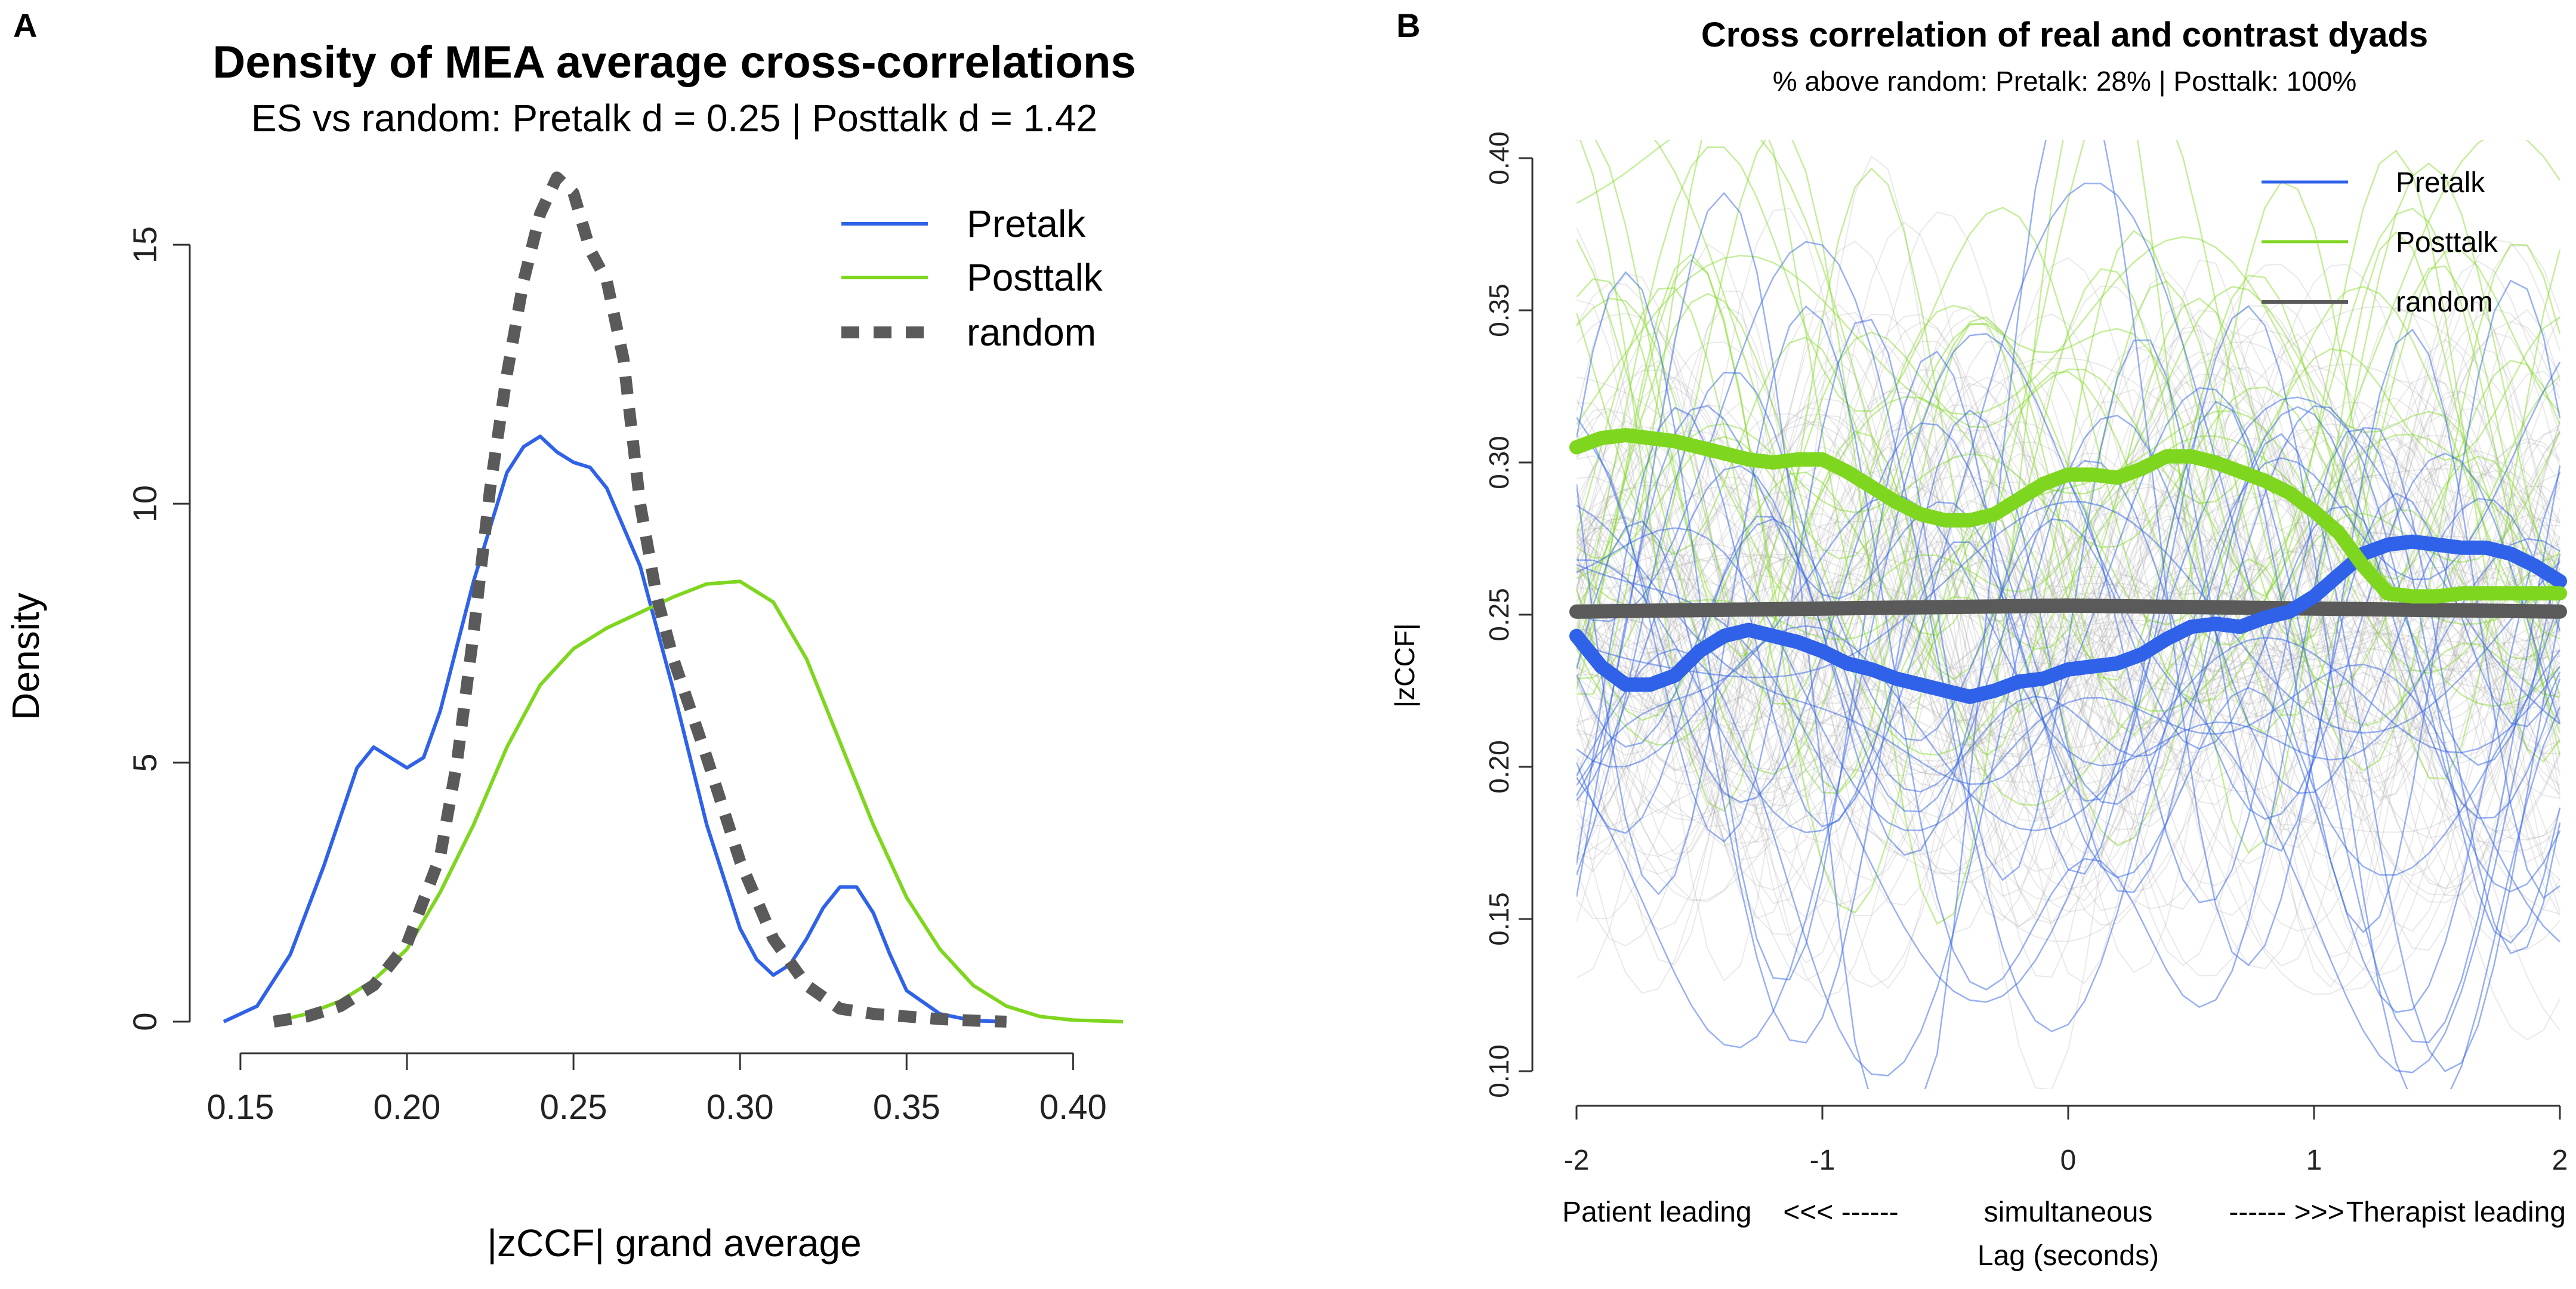  I want to click on chart-b-posttalk-dyad-curve, so click(2068, 483).